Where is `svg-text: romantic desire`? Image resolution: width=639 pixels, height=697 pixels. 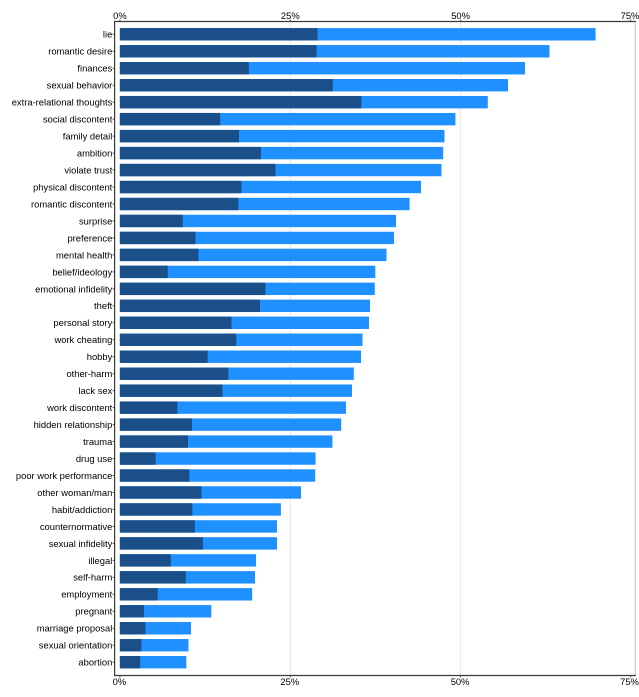
svg-text: romantic desire is located at coordinates (80, 51).